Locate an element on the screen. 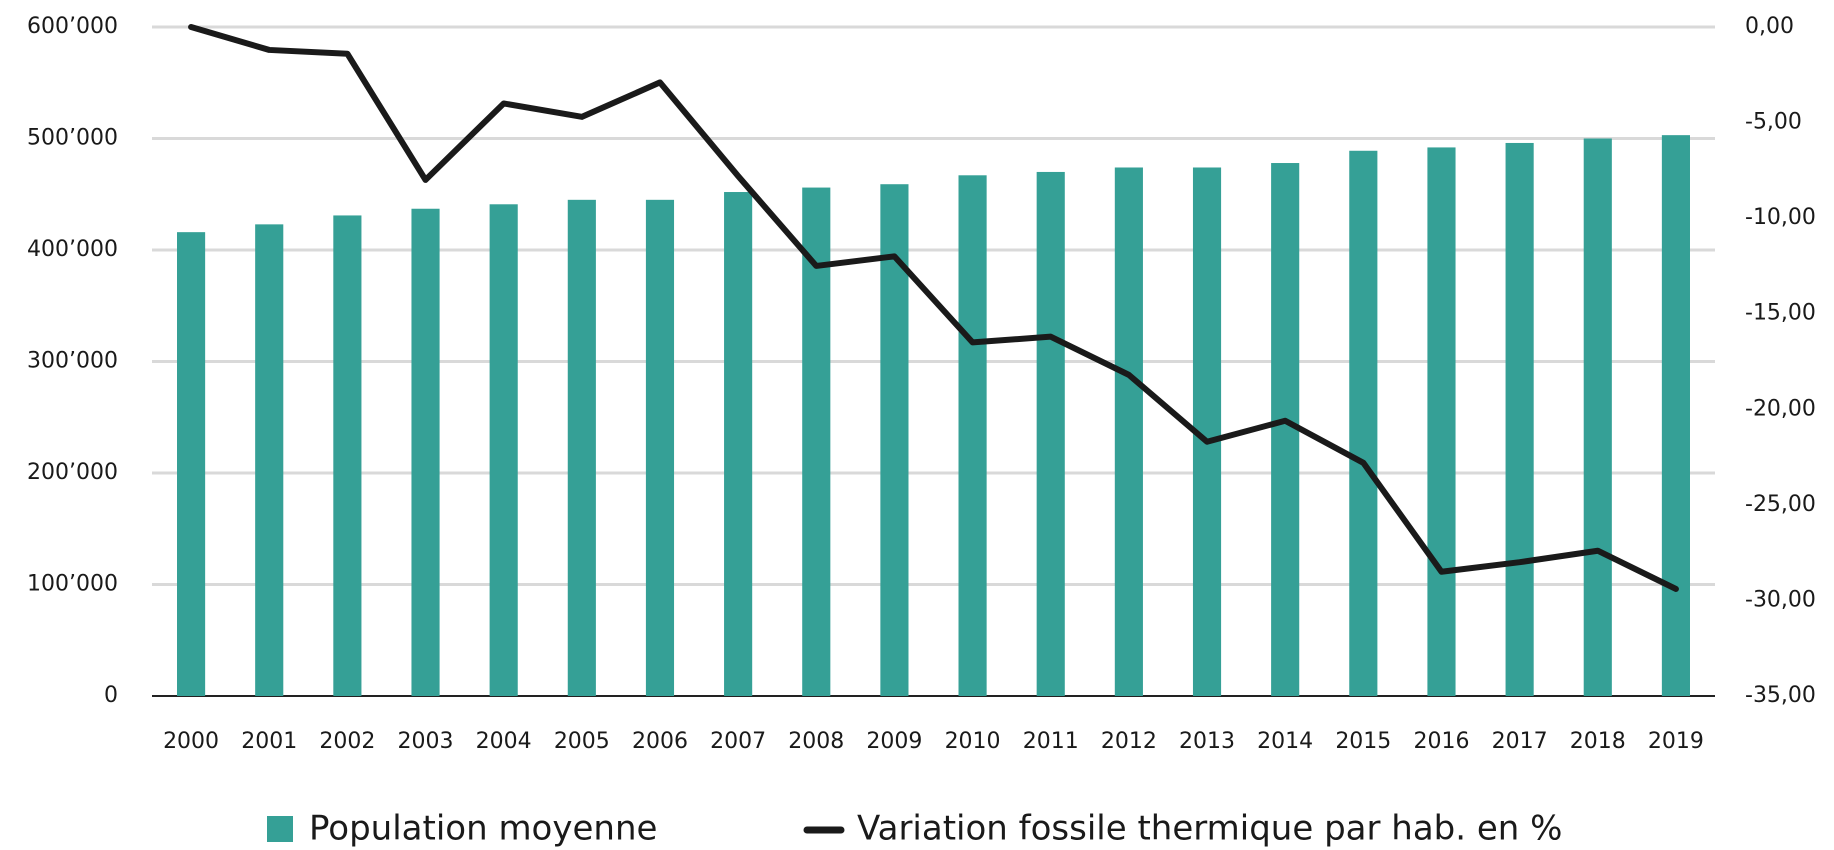 Image resolution: width=1834 pixels, height=850 pixels. x-tick-label: 2010 is located at coordinates (973, 741).